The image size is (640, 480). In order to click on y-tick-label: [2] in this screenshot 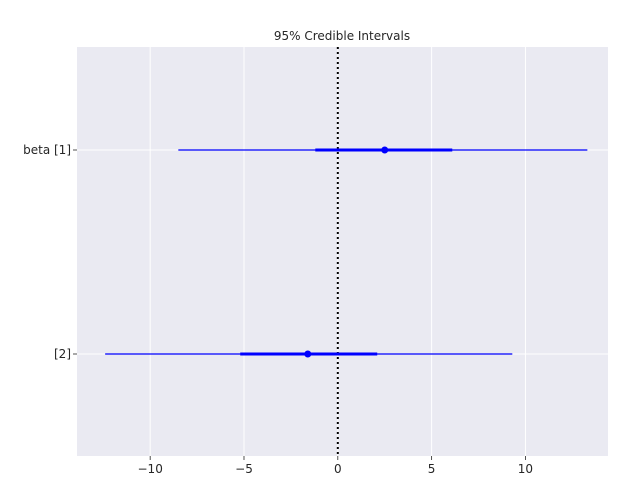, I will do `click(62, 354)`.